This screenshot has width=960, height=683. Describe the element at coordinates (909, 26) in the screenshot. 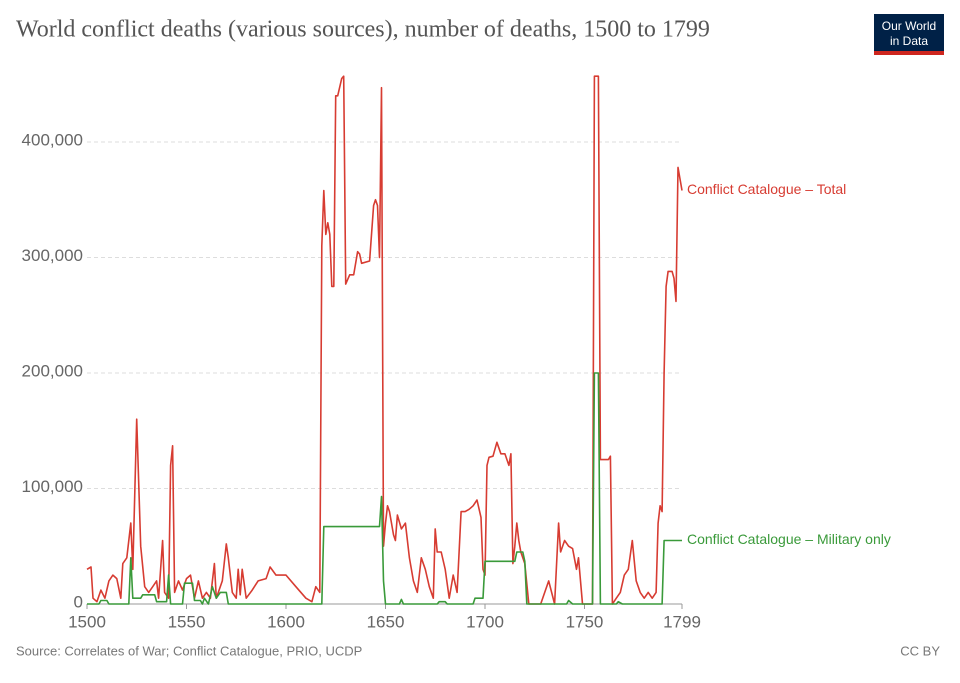

I see `logo-text: Our World` at that location.